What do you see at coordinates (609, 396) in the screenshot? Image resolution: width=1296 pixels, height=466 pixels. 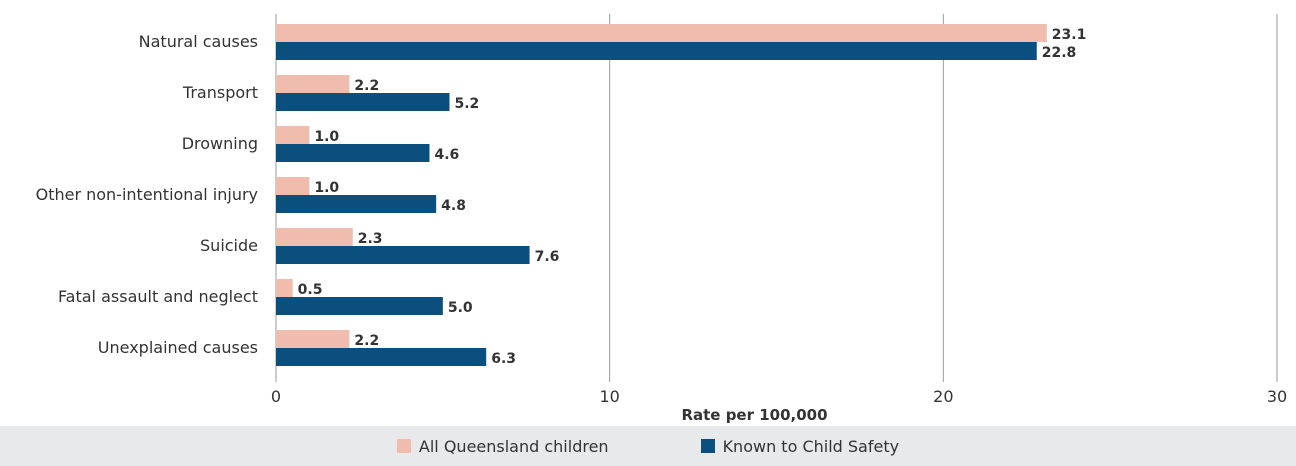 I see `x-tick-label-10: 10` at bounding box center [609, 396].